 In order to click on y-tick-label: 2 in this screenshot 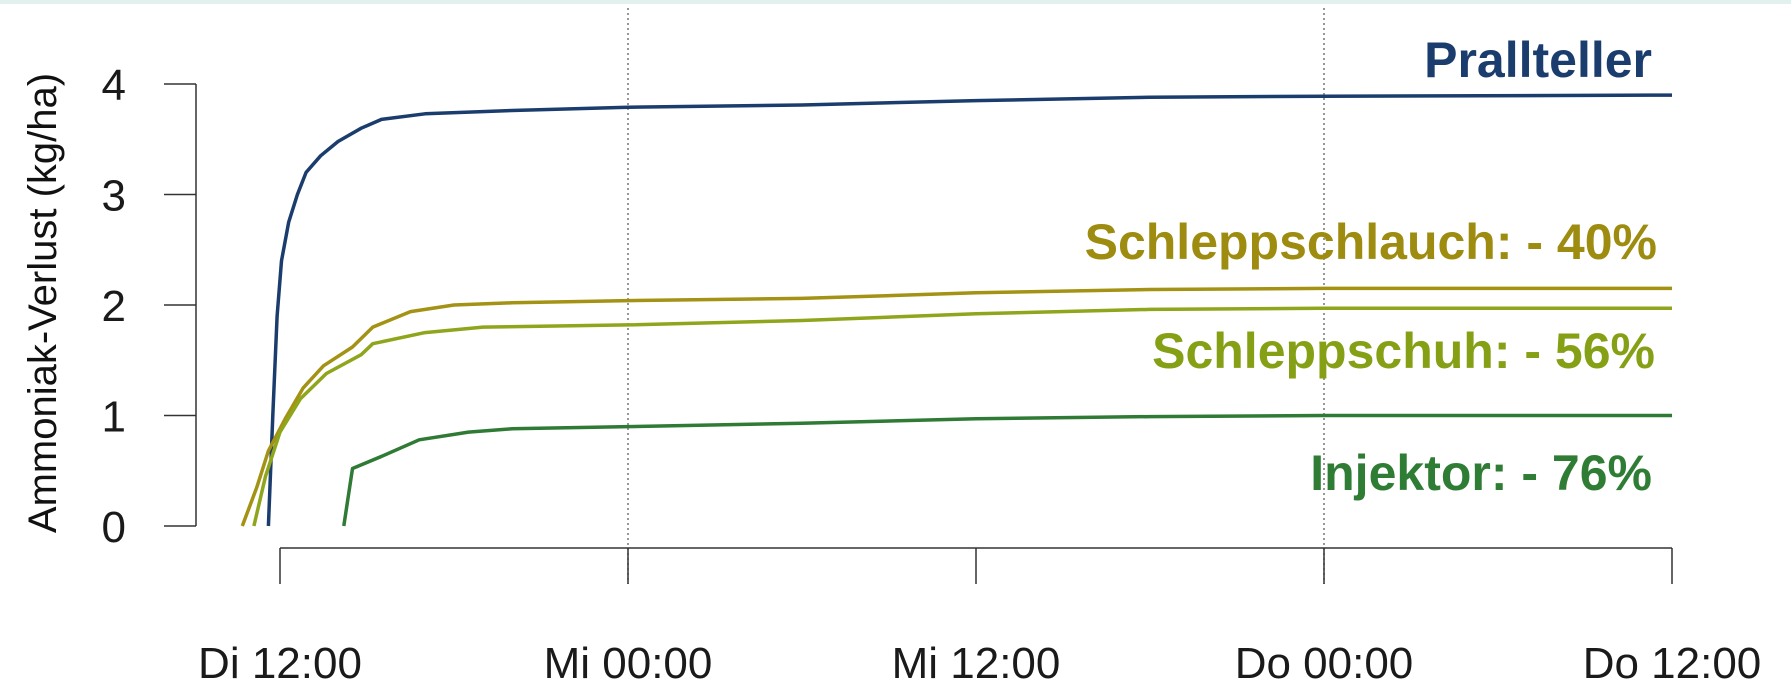, I will do `click(114, 306)`.